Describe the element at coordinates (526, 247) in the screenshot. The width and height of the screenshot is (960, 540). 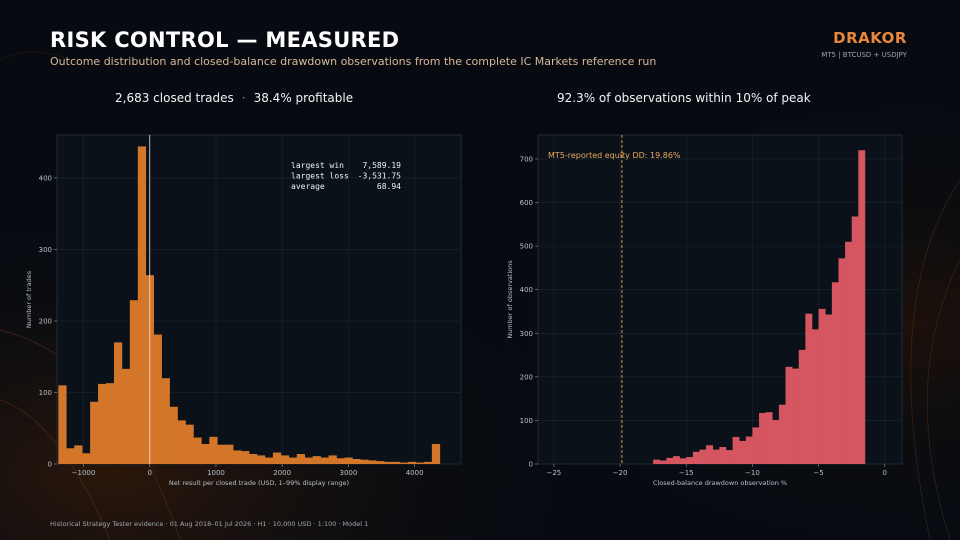
I see `y-tick-label: 500` at that location.